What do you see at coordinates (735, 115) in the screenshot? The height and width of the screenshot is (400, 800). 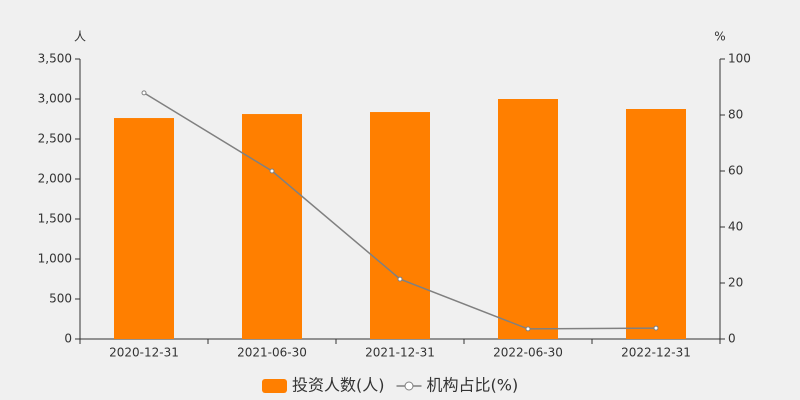 I see `y2-tick-label: 80` at bounding box center [735, 115].